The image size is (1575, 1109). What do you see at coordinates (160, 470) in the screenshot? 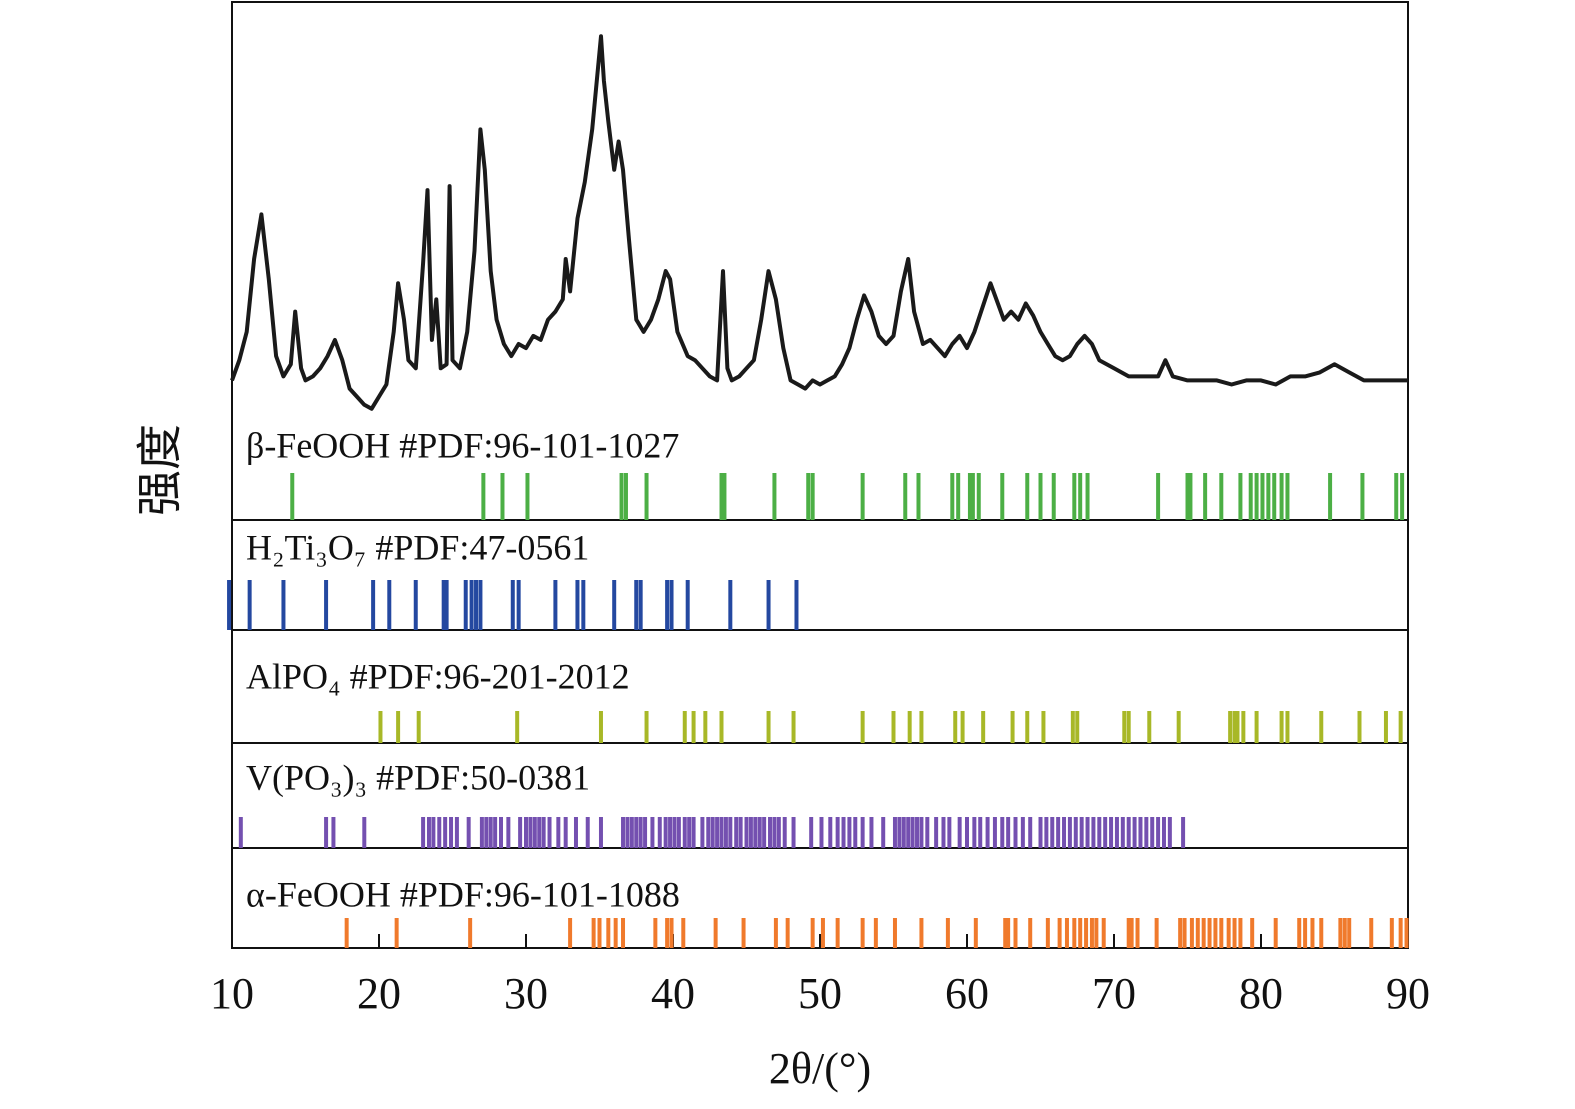
I see `y-axis-title: 强度` at bounding box center [160, 470].